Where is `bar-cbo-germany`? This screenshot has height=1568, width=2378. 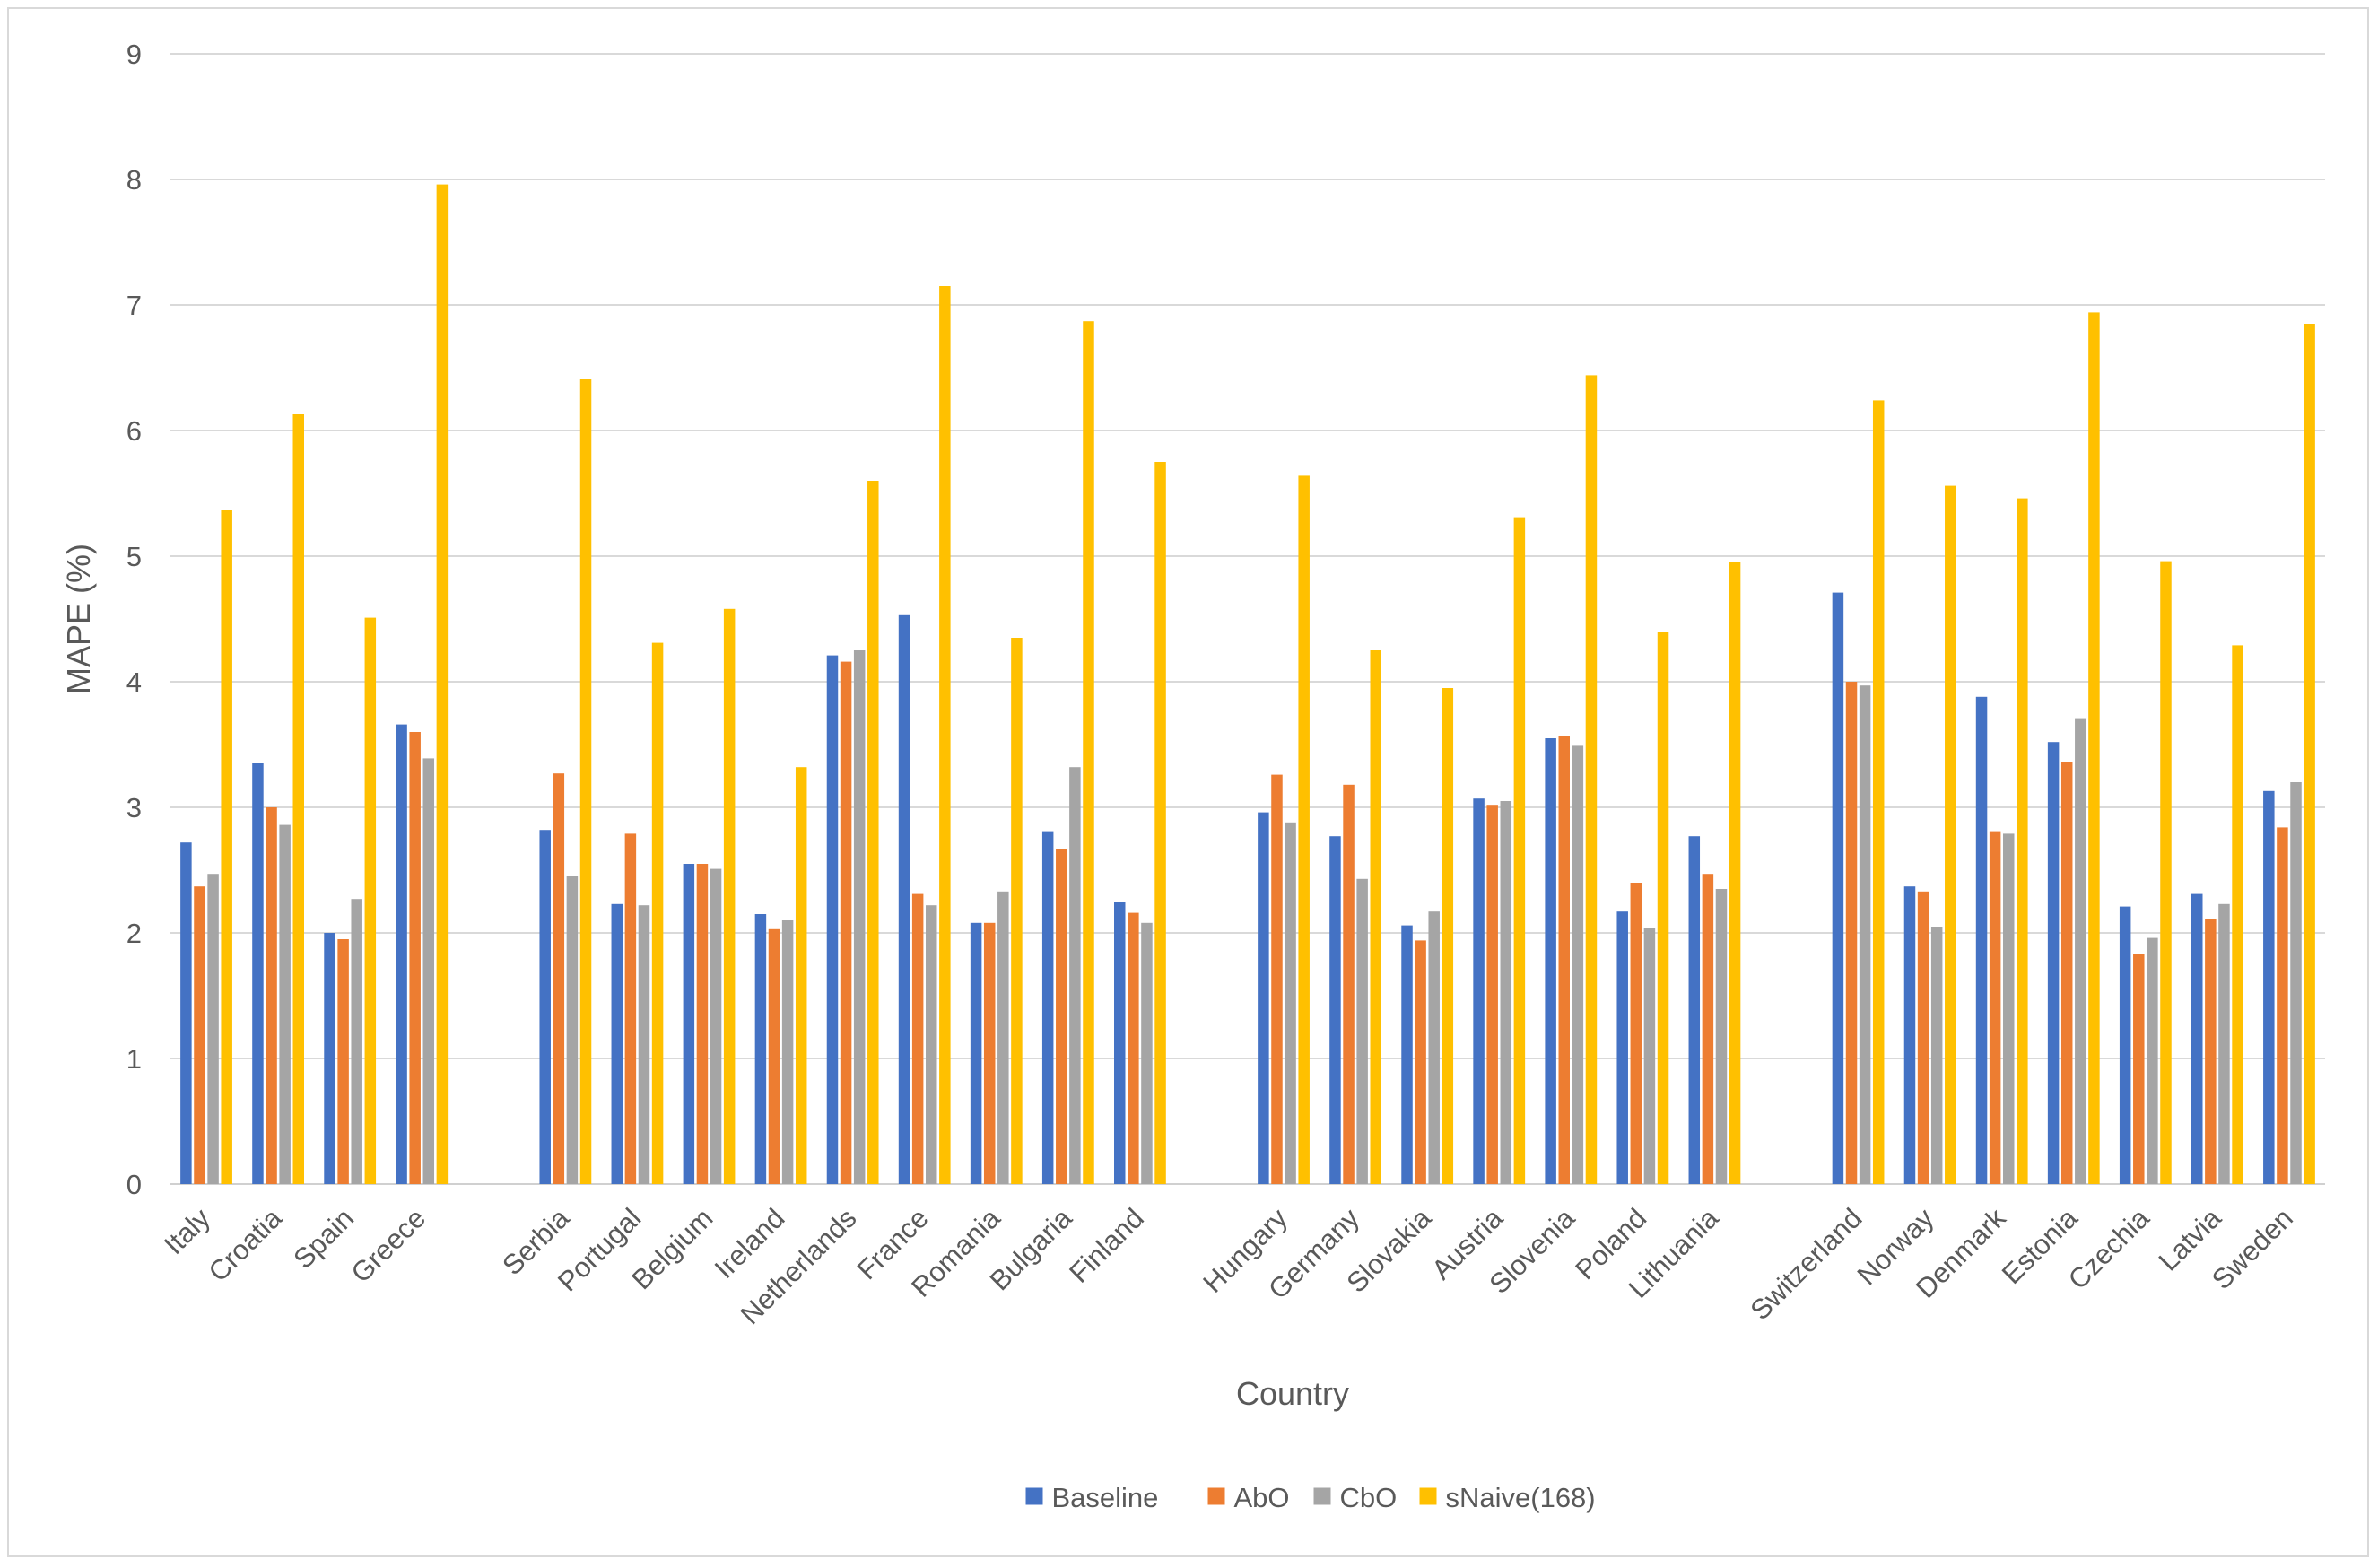
bar-cbo-germany is located at coordinates (1362, 1031).